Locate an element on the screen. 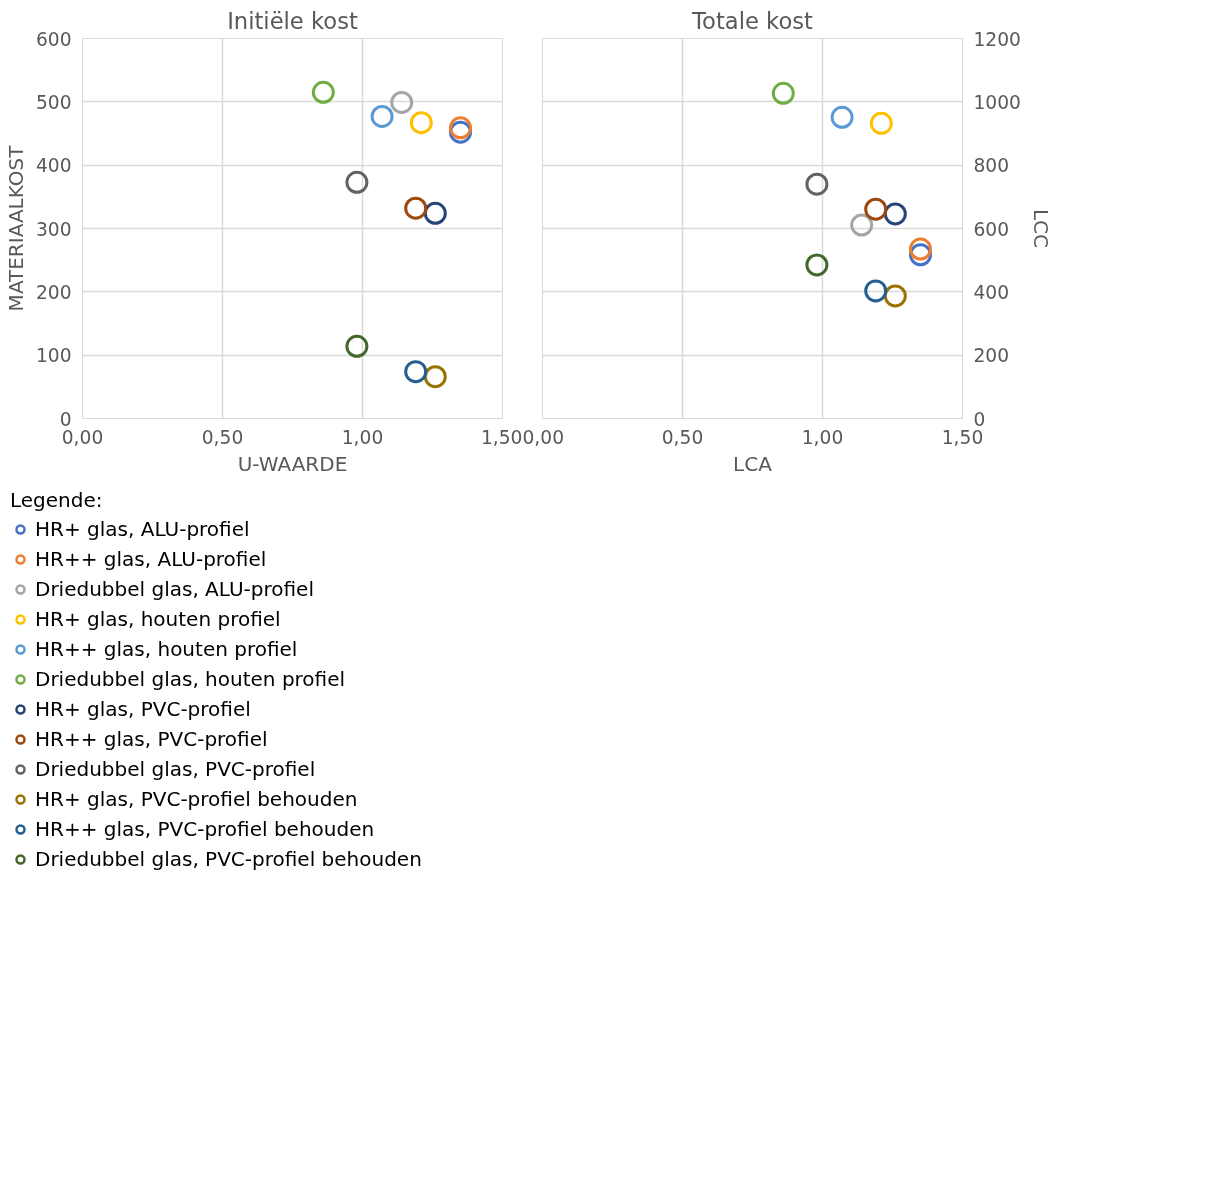 The height and width of the screenshot is (1182, 1215). legend-label: HR++ glas, PVC-profiel behouden is located at coordinates (205, 829).